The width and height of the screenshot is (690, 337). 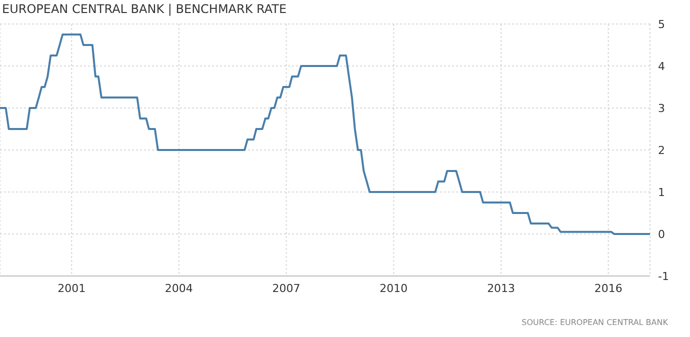 What do you see at coordinates (661, 108) in the screenshot?
I see `y-tick-label: 3` at bounding box center [661, 108].